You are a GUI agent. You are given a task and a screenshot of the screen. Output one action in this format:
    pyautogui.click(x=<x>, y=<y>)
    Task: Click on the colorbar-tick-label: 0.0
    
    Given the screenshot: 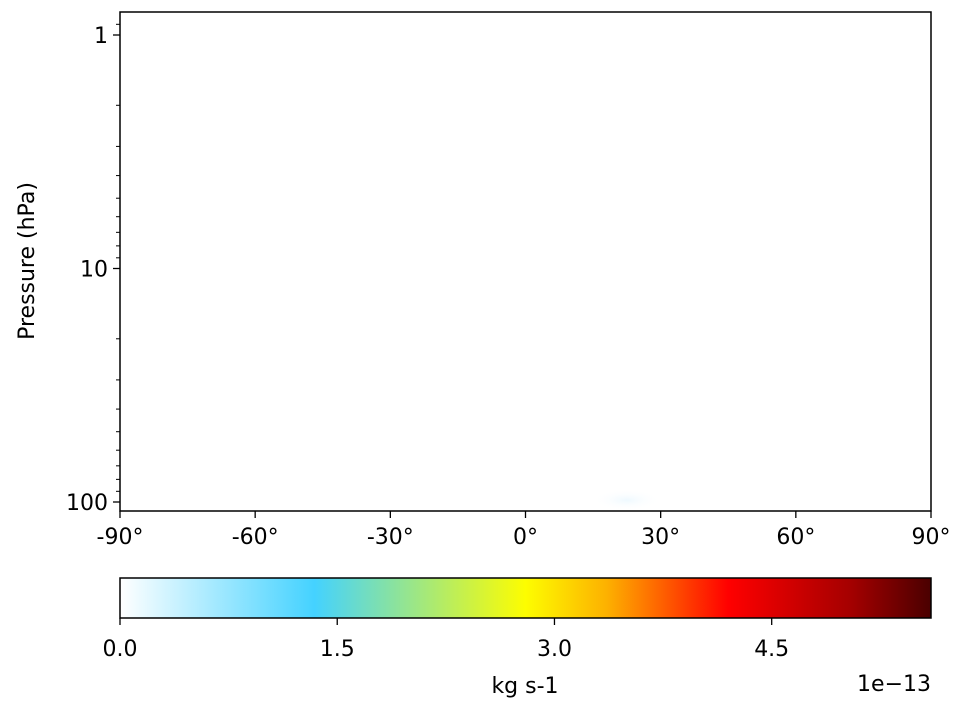 What is the action you would take?
    pyautogui.click(x=120, y=649)
    